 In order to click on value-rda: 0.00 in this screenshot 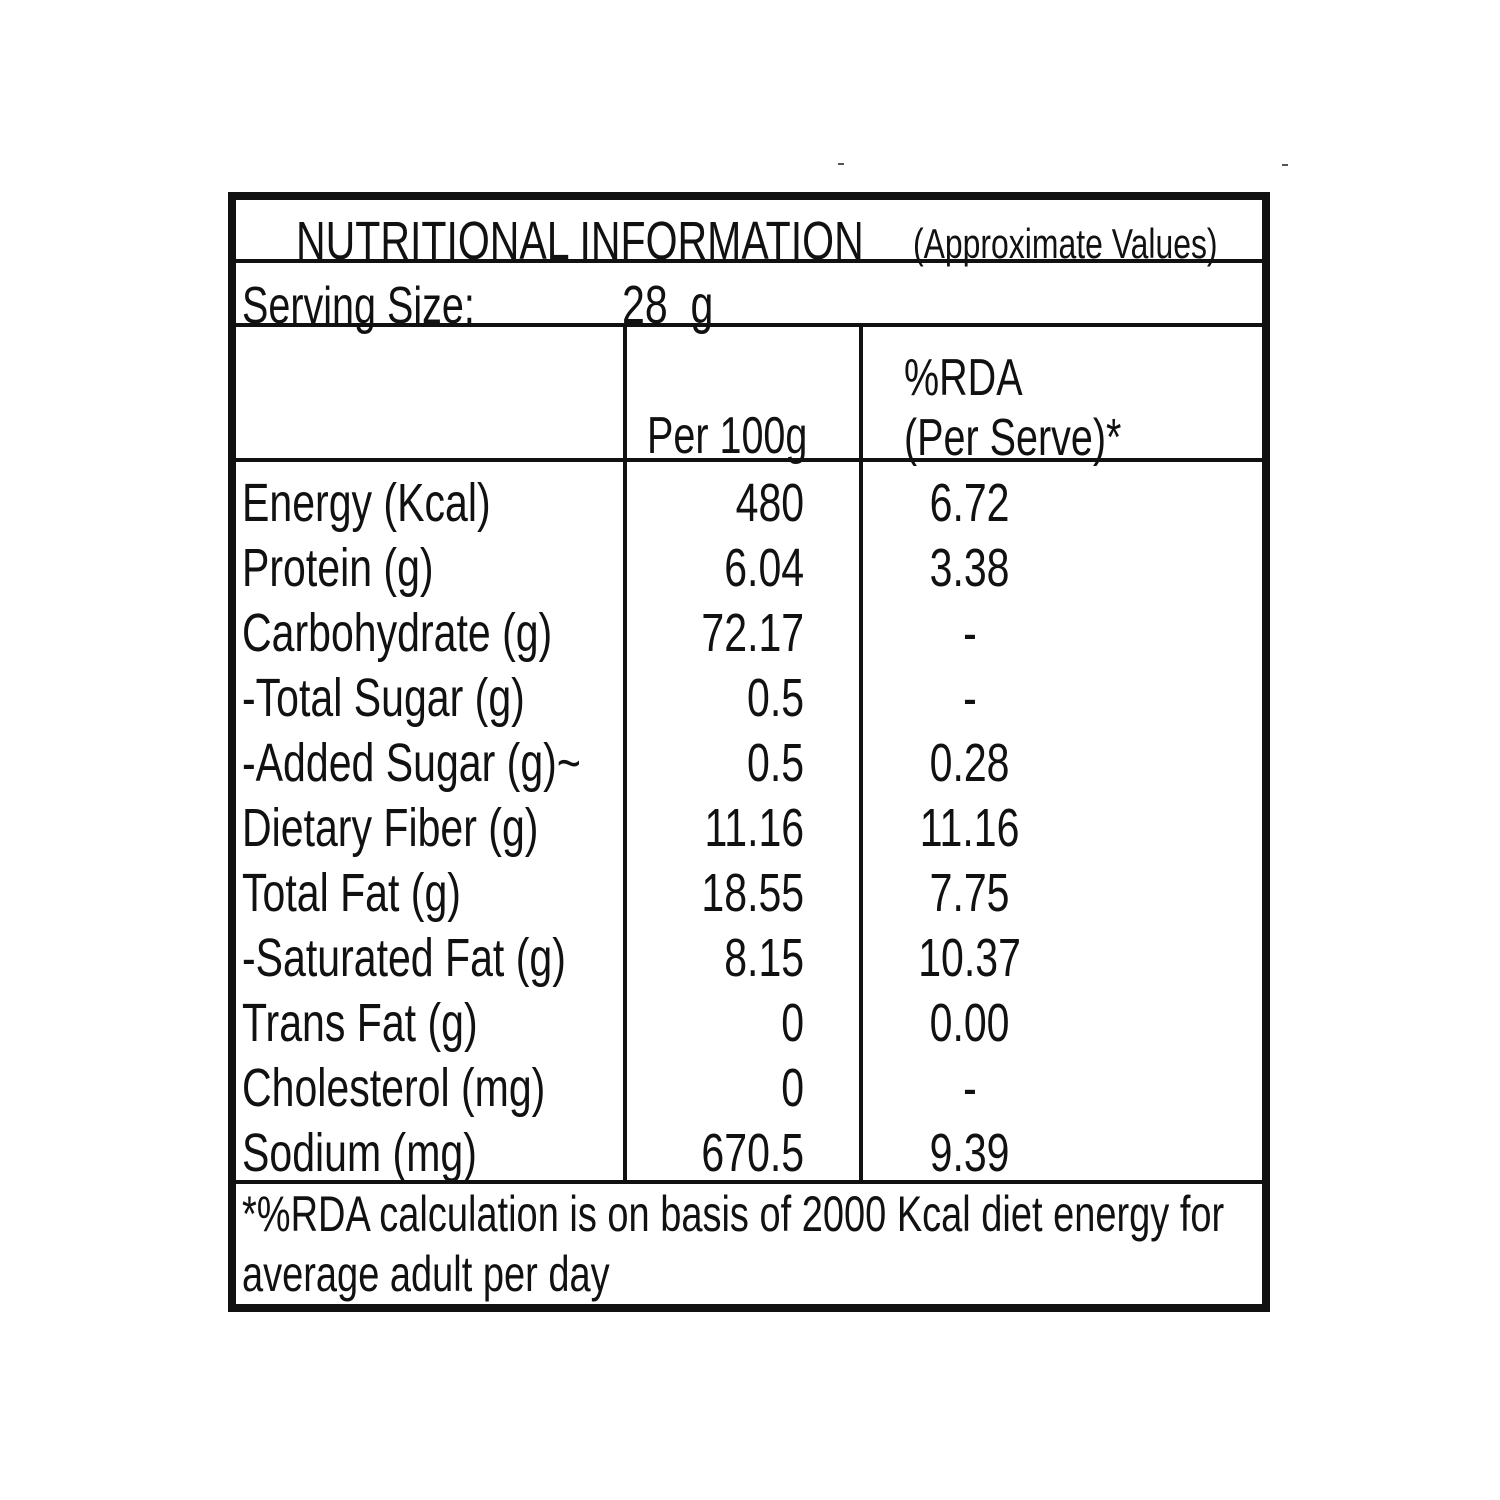, I will do `click(970, 1023)`.